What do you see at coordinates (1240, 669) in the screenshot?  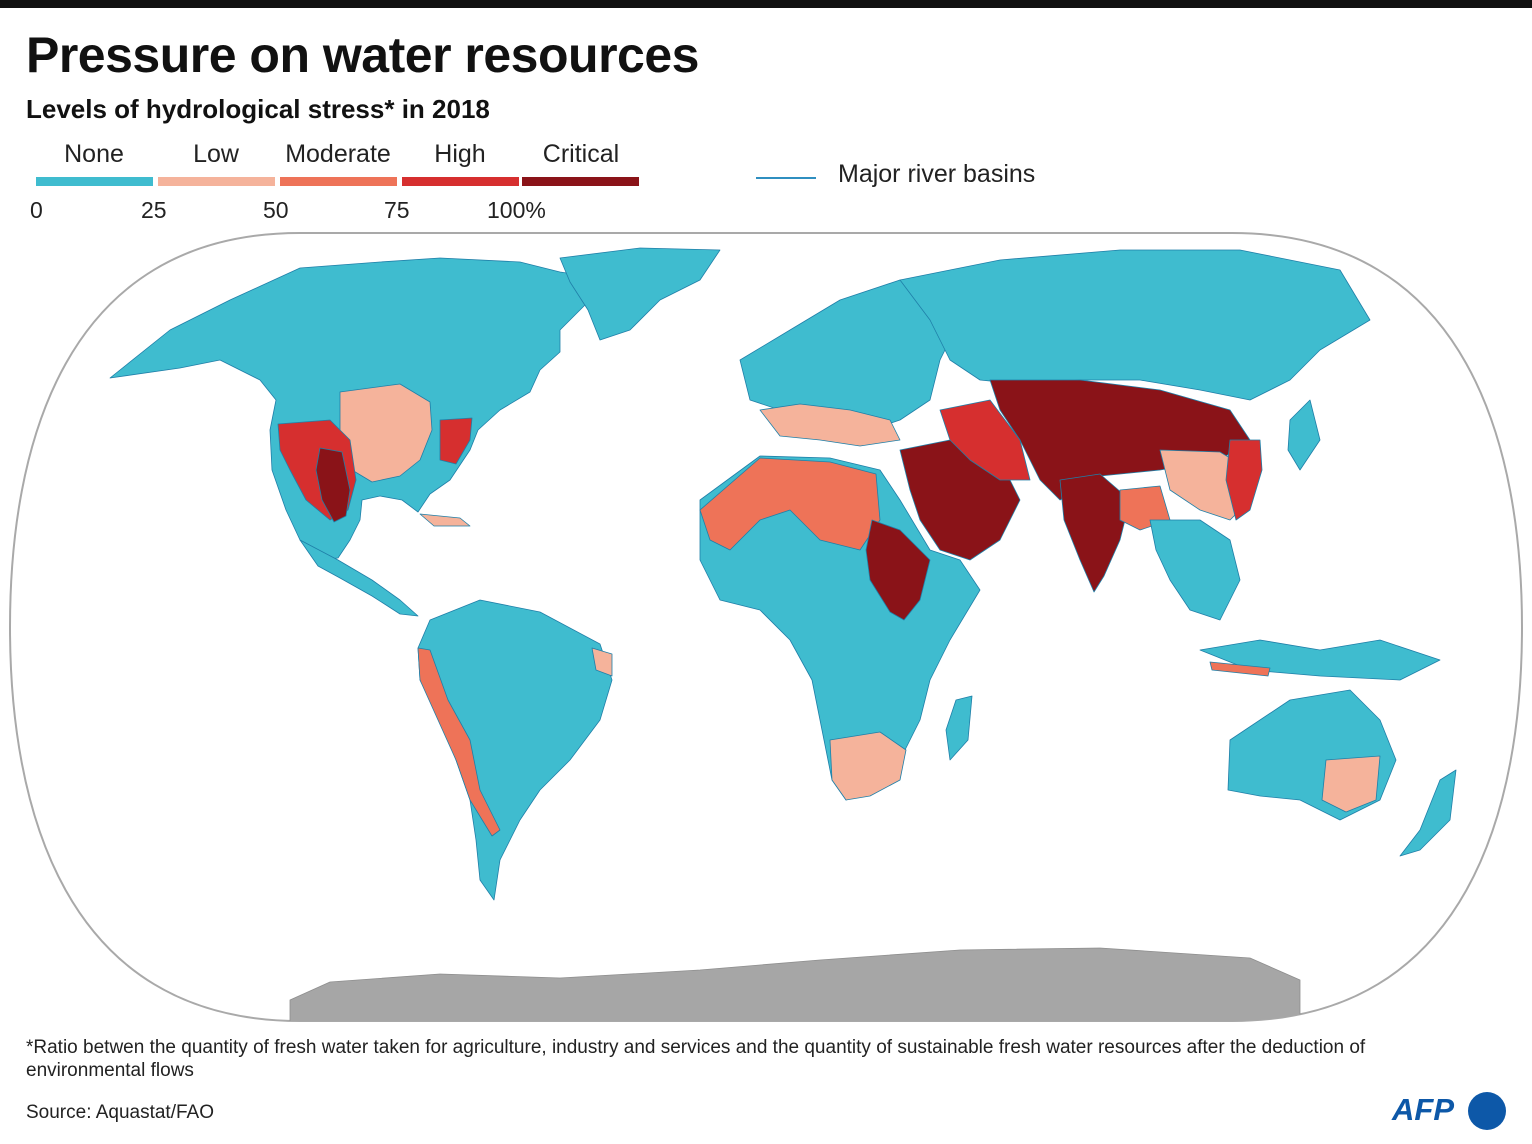 I see `java` at bounding box center [1240, 669].